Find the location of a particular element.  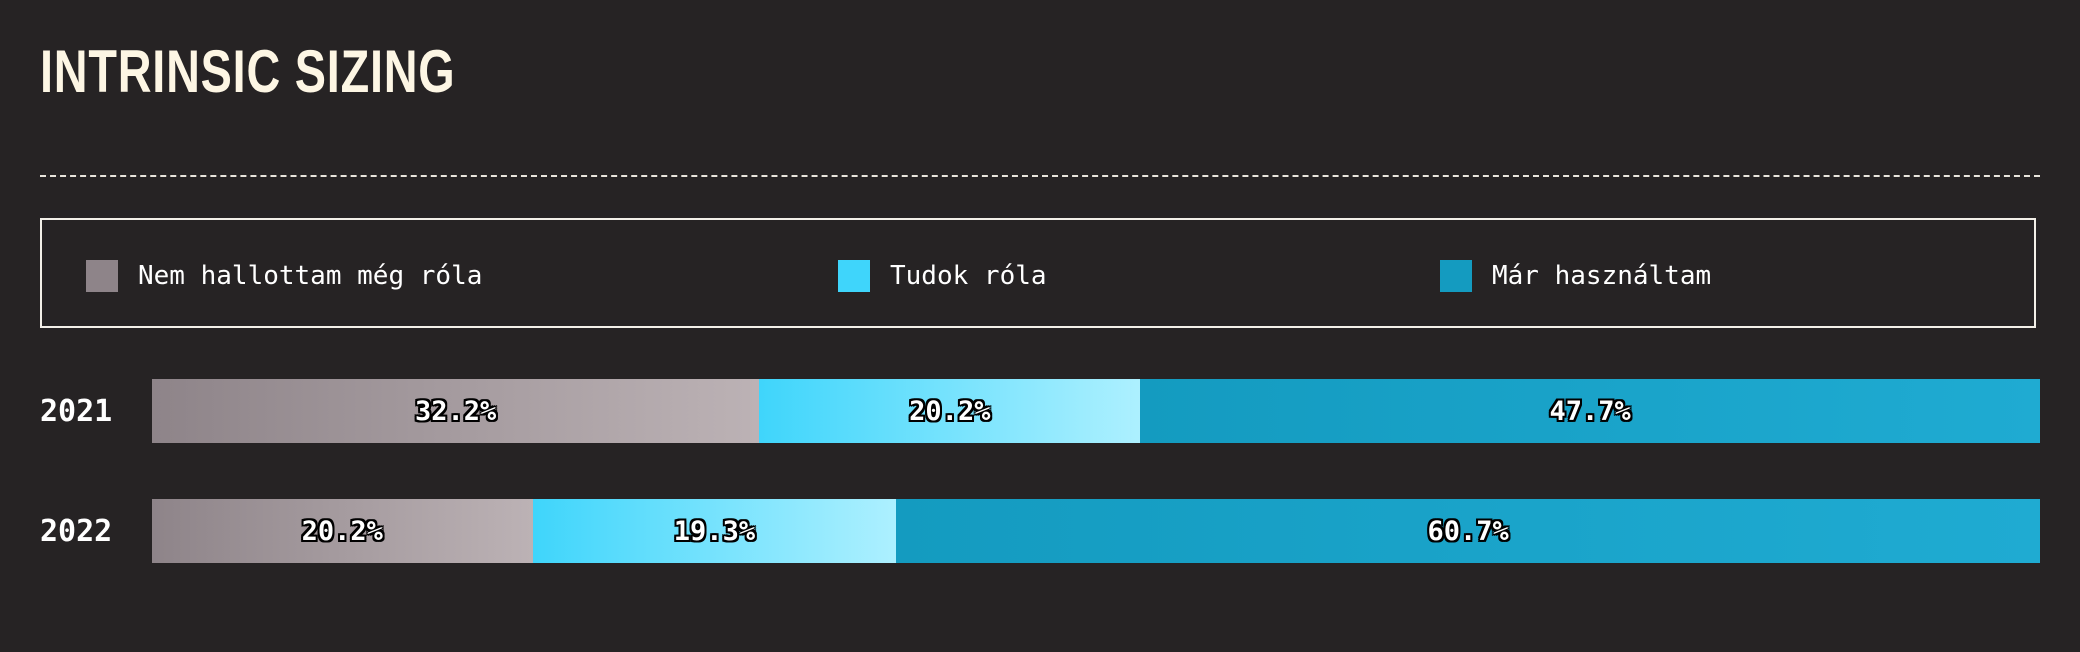

bar-segment-2022-know-about: 19.3% is located at coordinates (714, 531).